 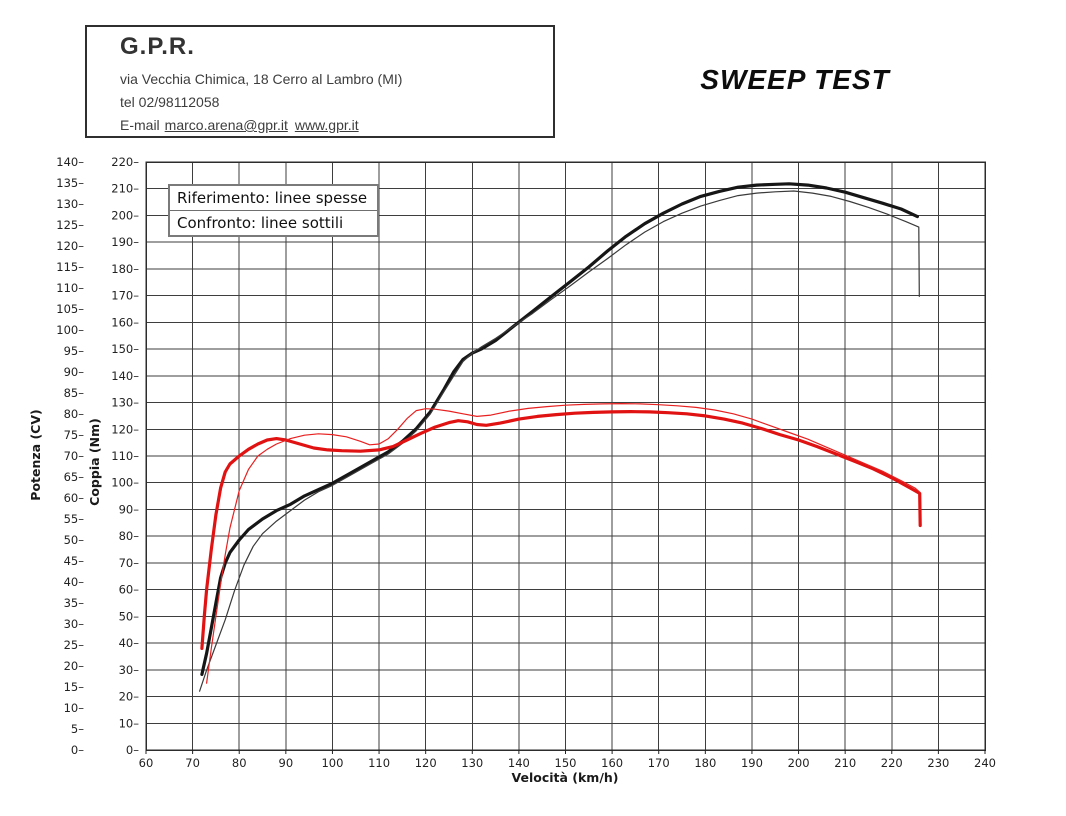 What do you see at coordinates (146, 763) in the screenshot?
I see `x-tick-label: 60` at bounding box center [146, 763].